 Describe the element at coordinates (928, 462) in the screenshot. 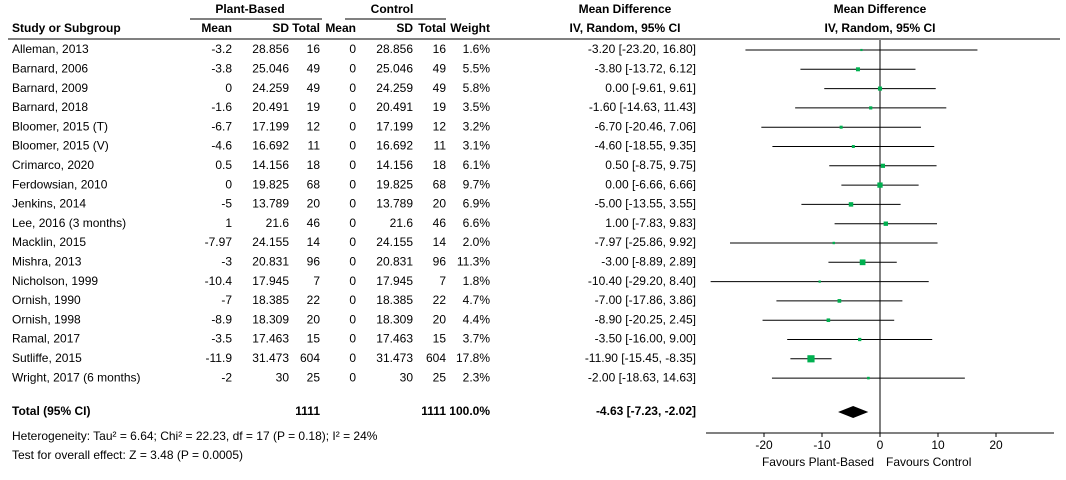

I see `favours-label: Favours Control` at that location.